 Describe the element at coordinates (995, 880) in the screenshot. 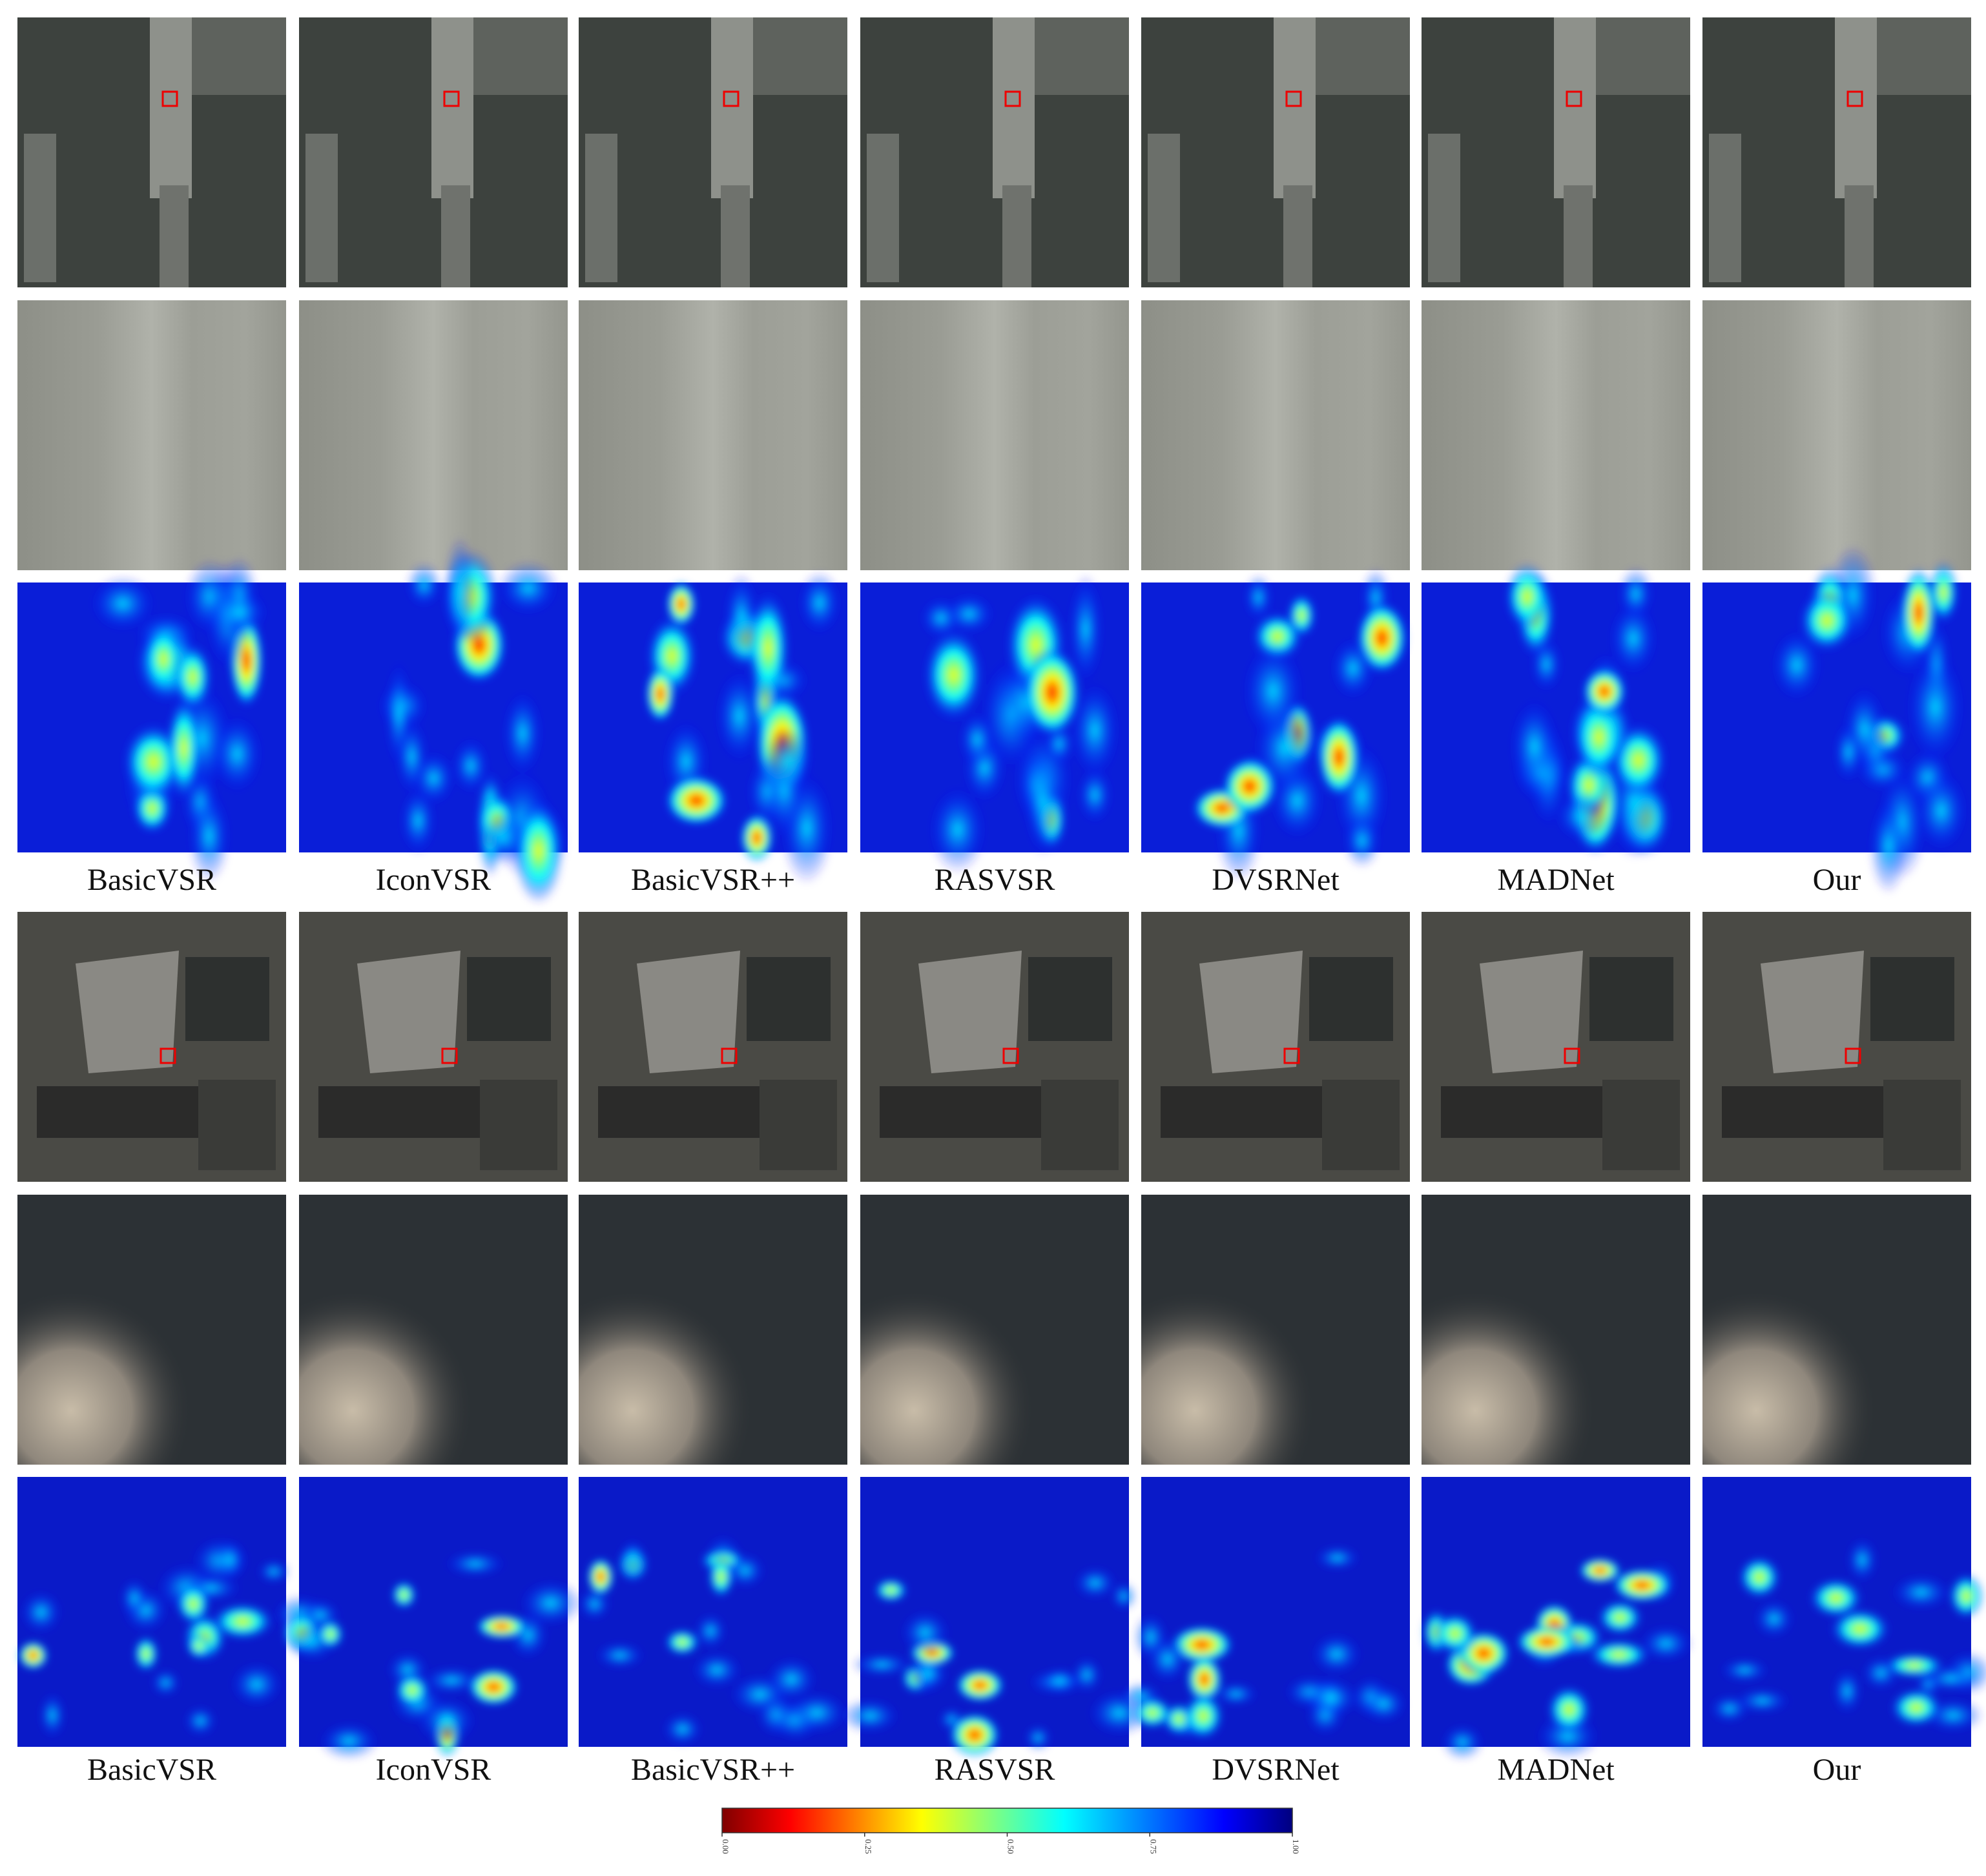

I see `method-label: RASVSR` at that location.